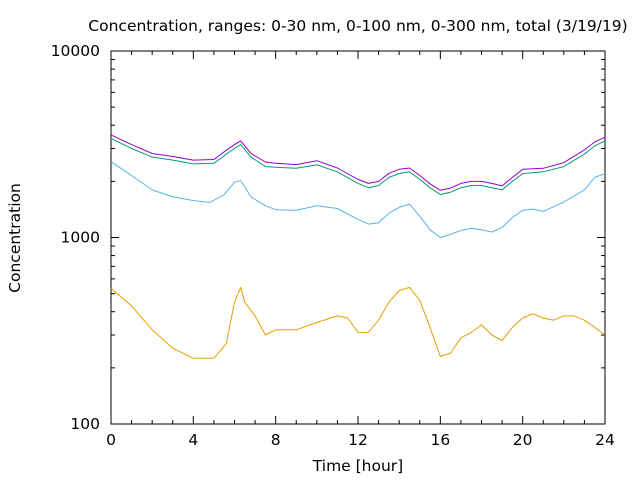  I want to click on x-tick-label: 20, so click(523, 440).